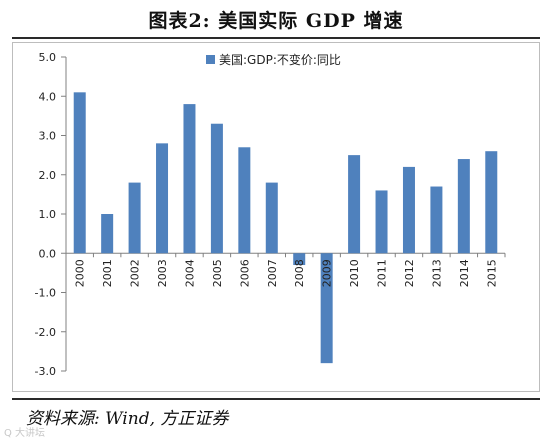  I want to click on bar-2008, so click(299, 259).